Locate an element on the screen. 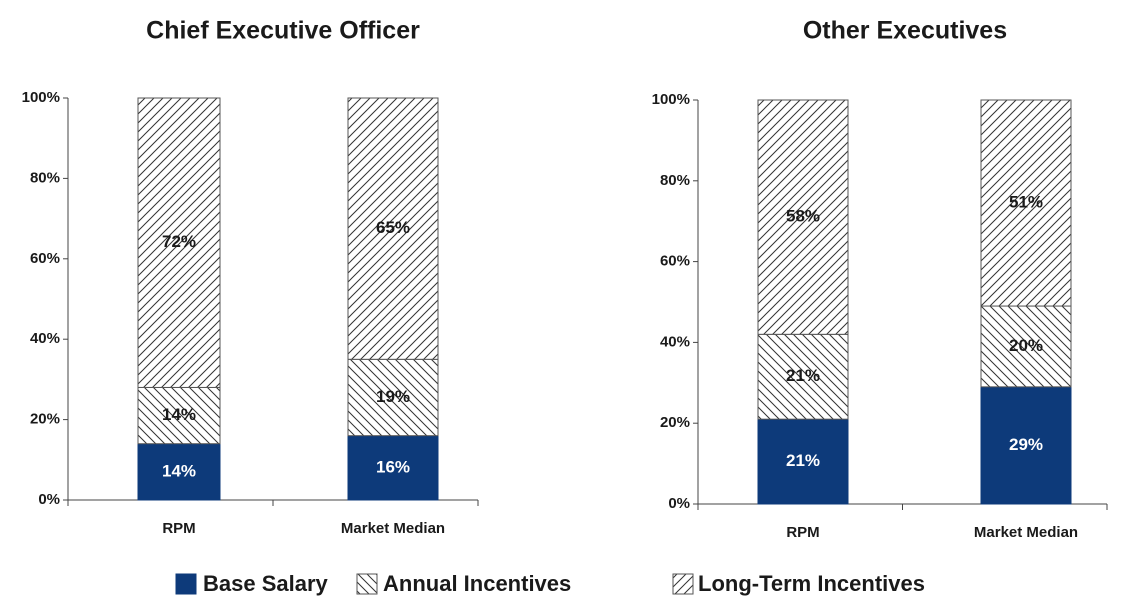  value-label: 20% is located at coordinates (1026, 345).